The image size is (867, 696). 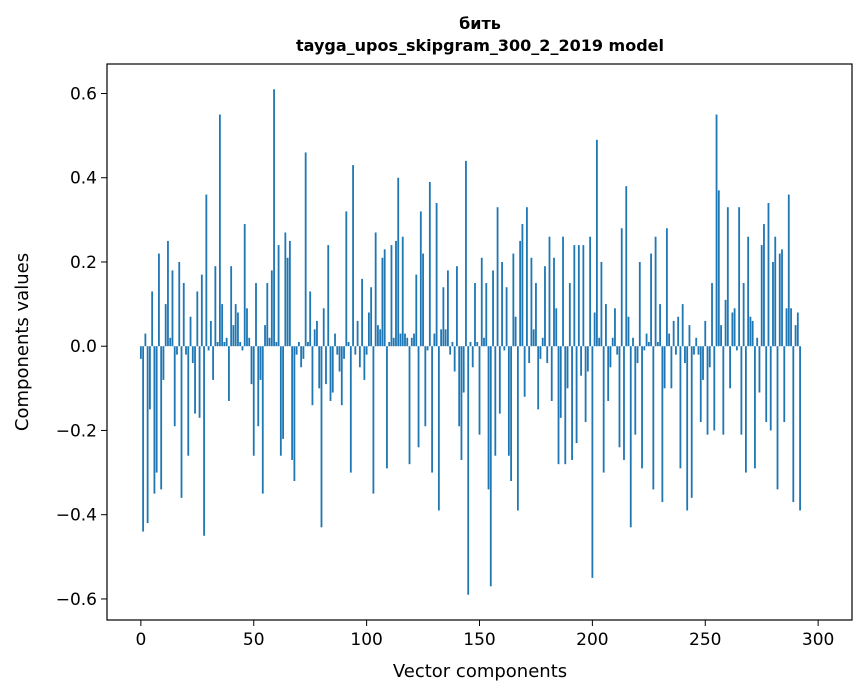 I want to click on y-axis-label: Components values, so click(x=22, y=342).